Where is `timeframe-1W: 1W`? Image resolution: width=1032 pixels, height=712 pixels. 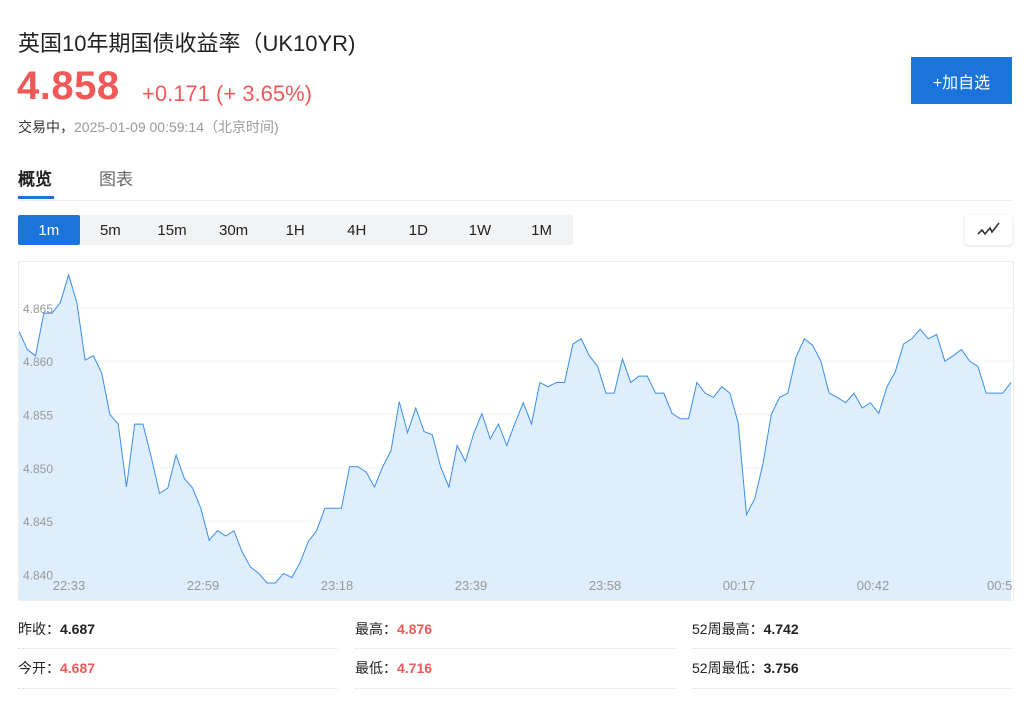 timeframe-1W: 1W is located at coordinates (480, 230).